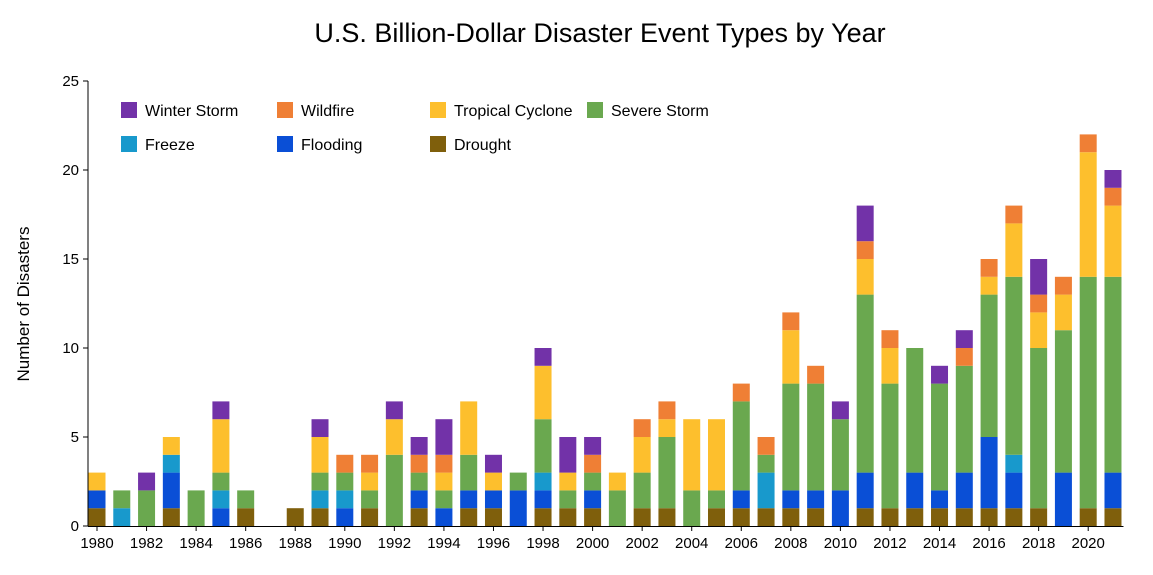 The width and height of the screenshot is (1153, 575). I want to click on bar-2003-wildfire, so click(667, 410).